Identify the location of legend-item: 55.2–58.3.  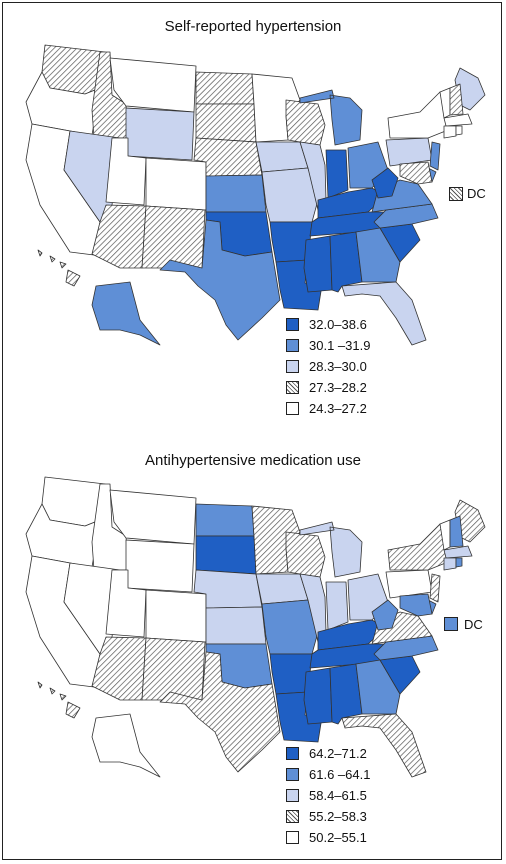
(328, 816).